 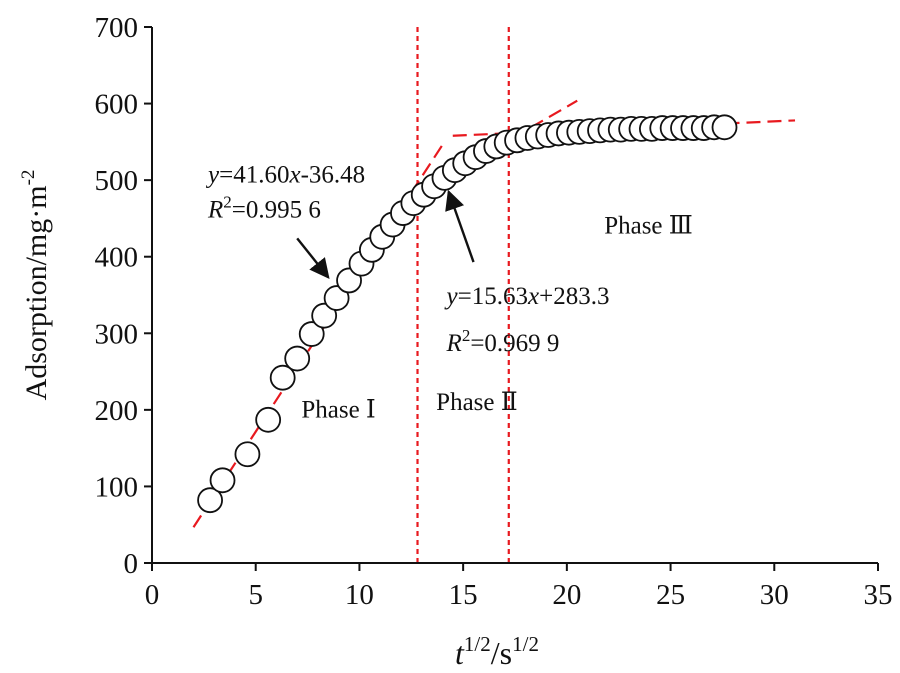 What do you see at coordinates (774, 595) in the screenshot?
I see `x-tick-label: 30` at bounding box center [774, 595].